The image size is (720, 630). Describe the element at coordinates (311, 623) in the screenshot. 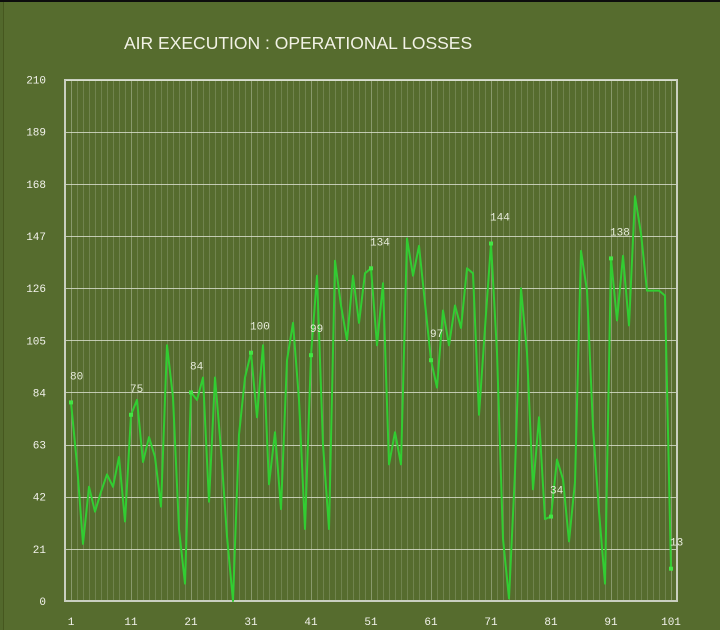

I see `svg-text: 41` at that location.